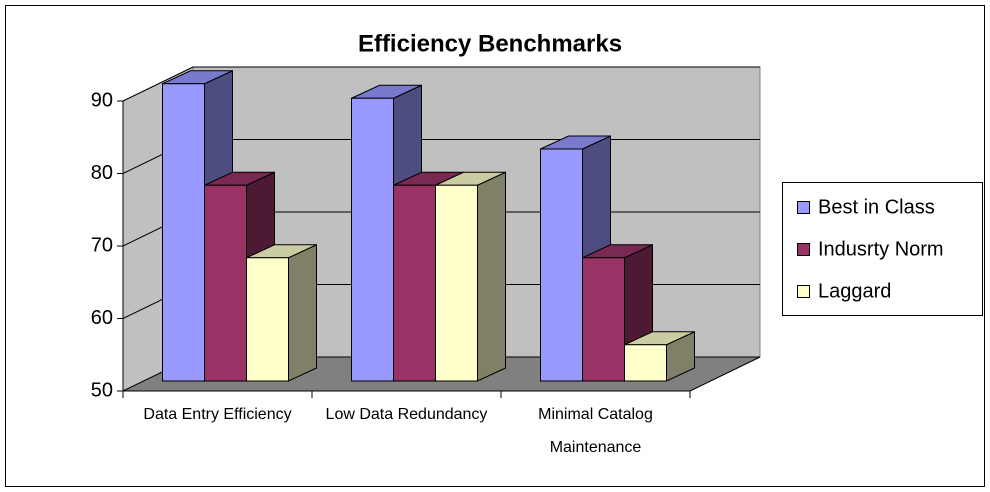  What do you see at coordinates (102, 173) in the screenshot?
I see `y-tick-label: 80` at bounding box center [102, 173].